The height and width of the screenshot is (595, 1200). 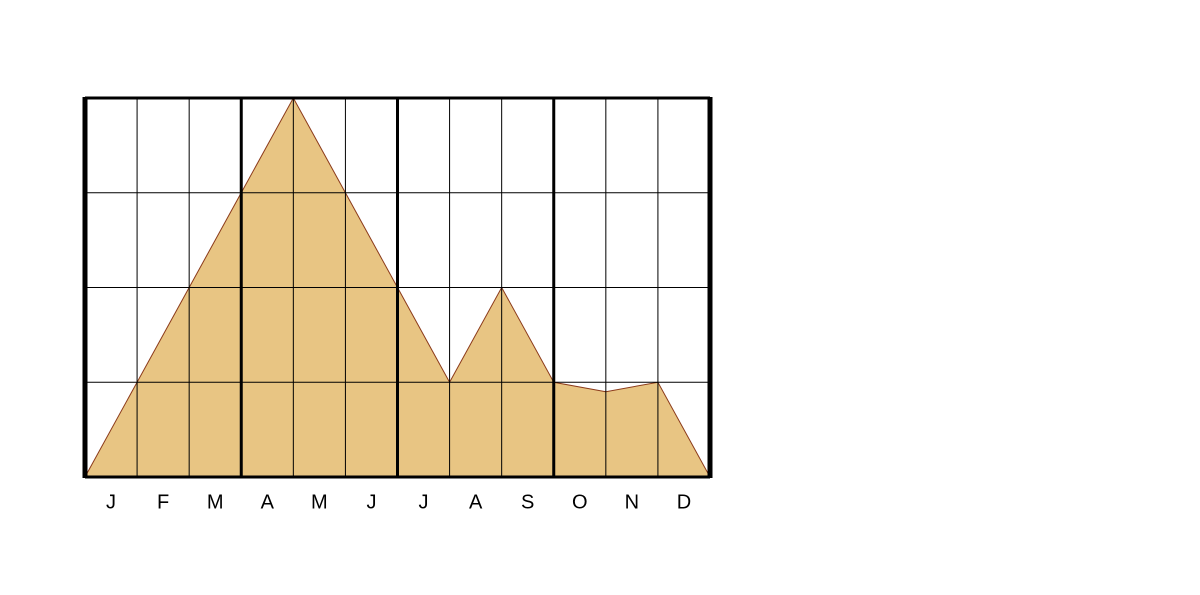 I want to click on x-tick-label: F, so click(x=163, y=502).